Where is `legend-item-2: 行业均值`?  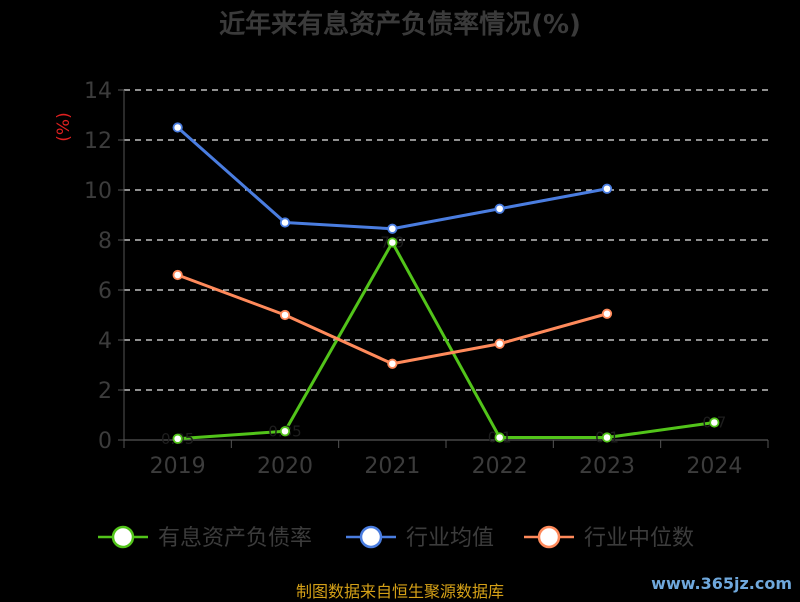 legend-item-2: 行业均值 is located at coordinates (420, 538).